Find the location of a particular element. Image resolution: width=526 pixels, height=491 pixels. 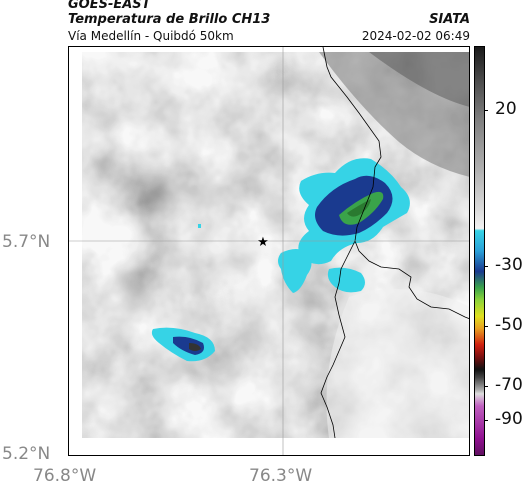

star-icon: ★ is located at coordinates (263, 242).